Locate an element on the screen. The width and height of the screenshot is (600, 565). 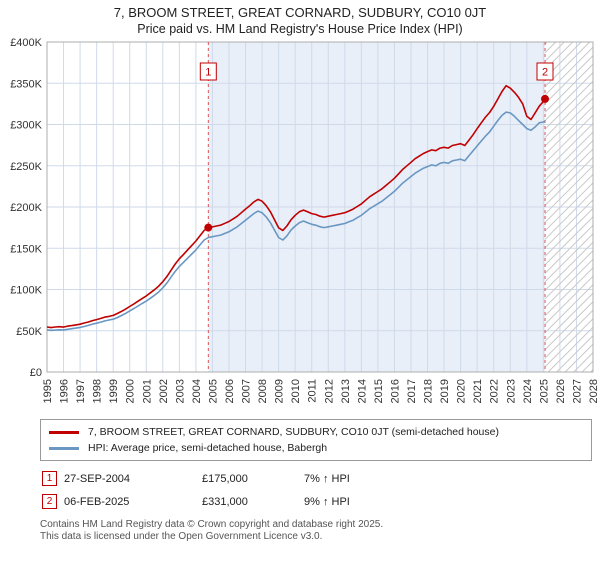
svg-text: 2015 is located at coordinates (379, 391).